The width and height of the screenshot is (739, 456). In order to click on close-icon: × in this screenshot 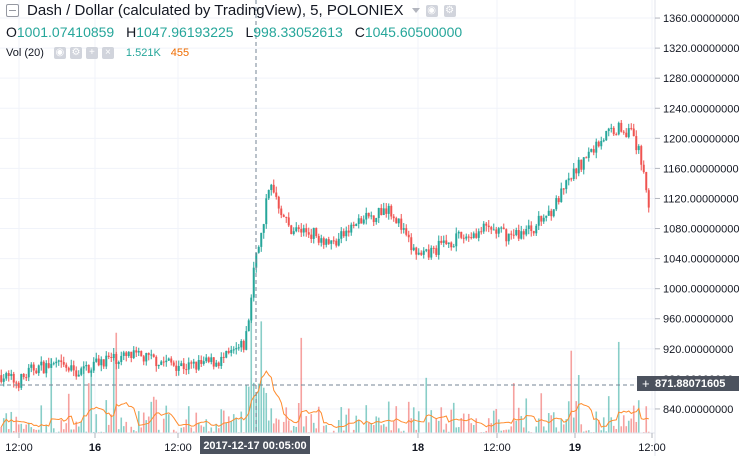, I will do `click(107, 53)`.